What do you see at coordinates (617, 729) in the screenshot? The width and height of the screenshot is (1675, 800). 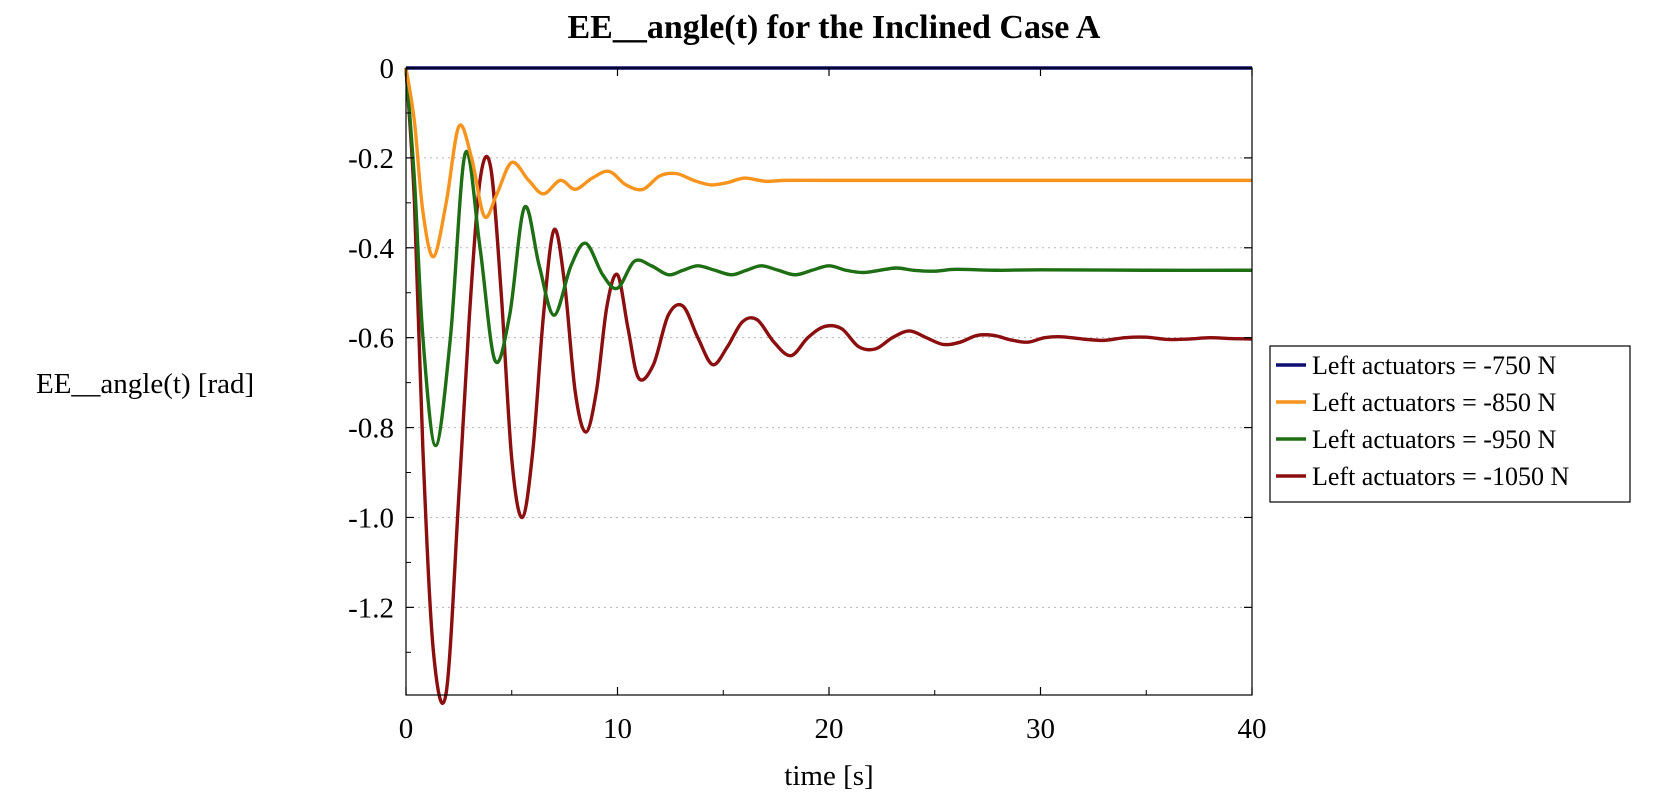 I see `x-tick-label: 10` at bounding box center [617, 729].